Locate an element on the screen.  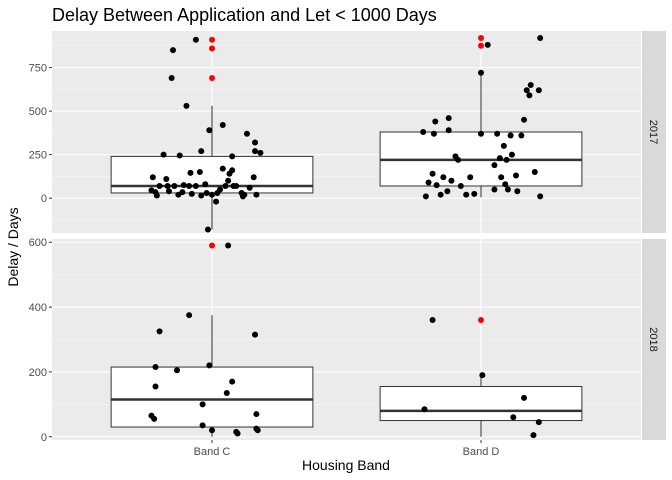
y-tick-label: 250 is located at coordinates (38, 156).